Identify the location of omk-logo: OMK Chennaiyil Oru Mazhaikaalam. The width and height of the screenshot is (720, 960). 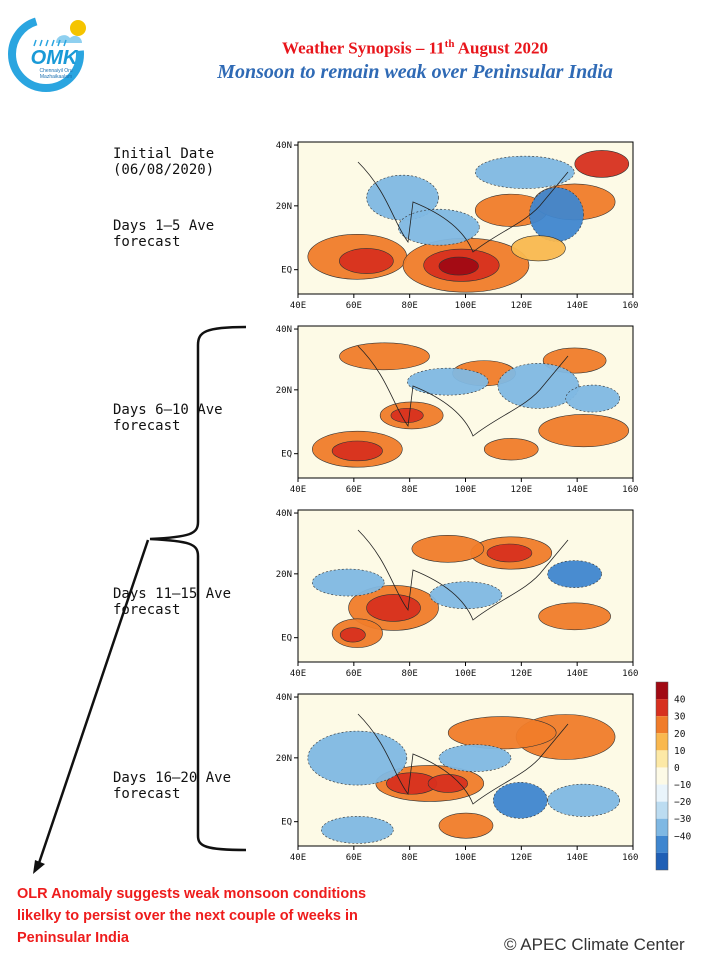
(47, 54).